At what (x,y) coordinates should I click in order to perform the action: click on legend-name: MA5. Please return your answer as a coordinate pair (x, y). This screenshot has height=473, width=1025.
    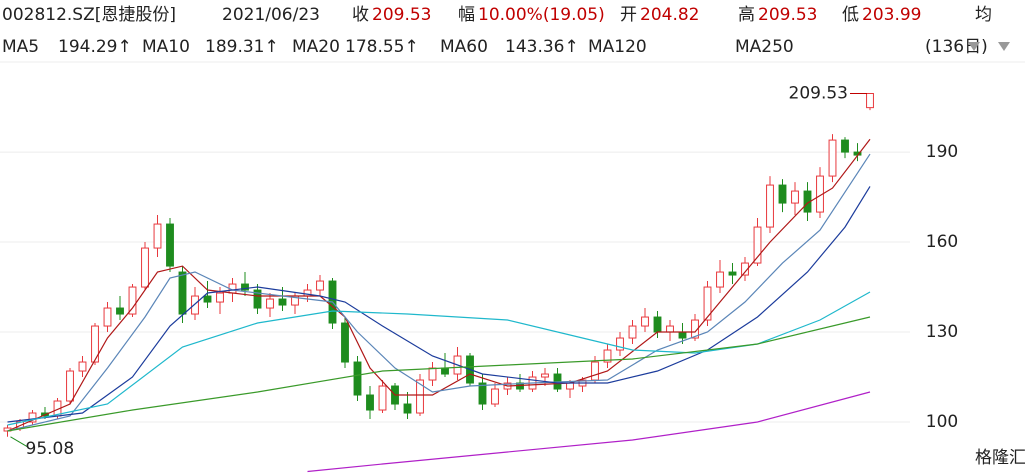
    Looking at the image, I should click on (20, 47).